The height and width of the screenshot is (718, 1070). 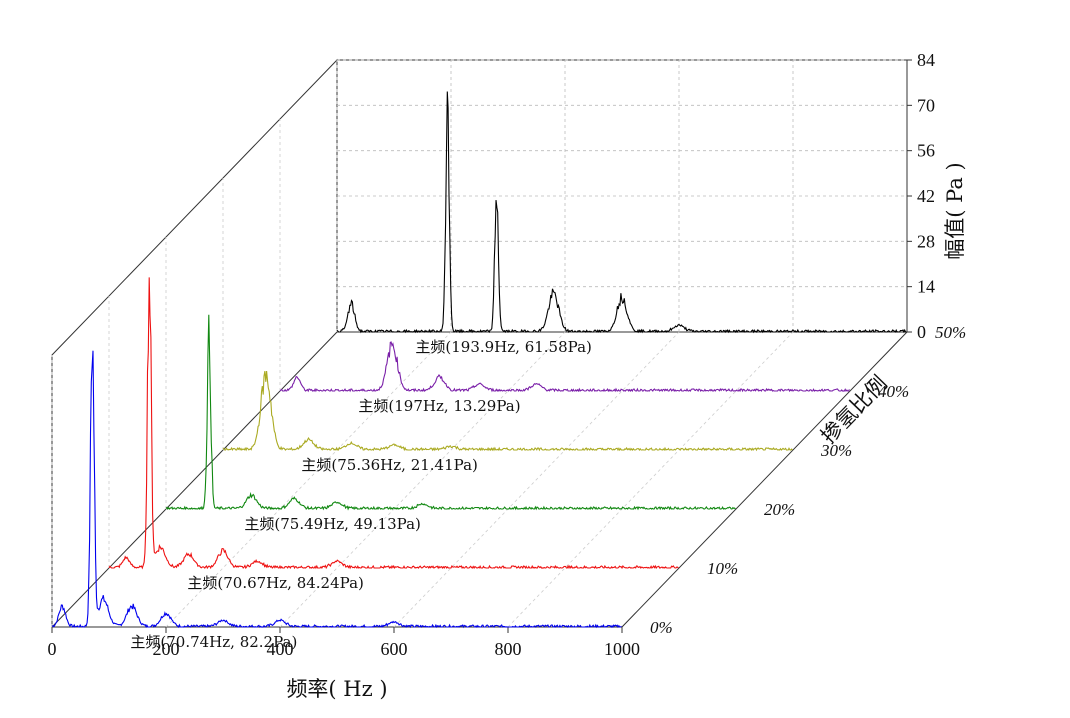 What do you see at coordinates (764, 479) in the screenshot?
I see `z-axis-line` at bounding box center [764, 479].